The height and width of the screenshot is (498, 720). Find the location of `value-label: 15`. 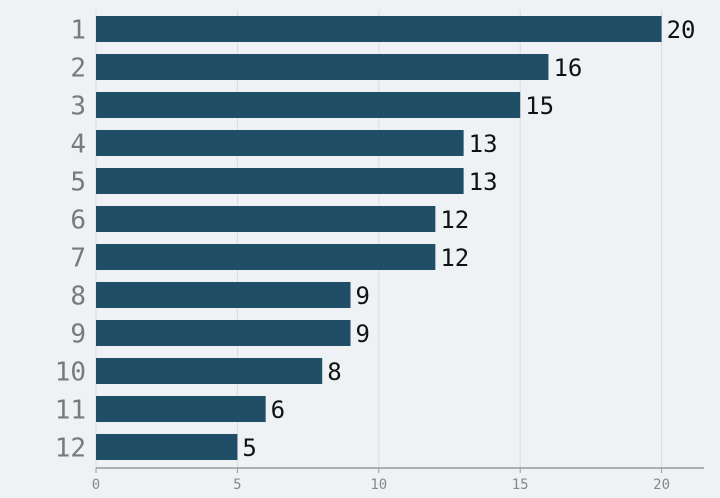

value-label: 15 is located at coordinates (539, 106).